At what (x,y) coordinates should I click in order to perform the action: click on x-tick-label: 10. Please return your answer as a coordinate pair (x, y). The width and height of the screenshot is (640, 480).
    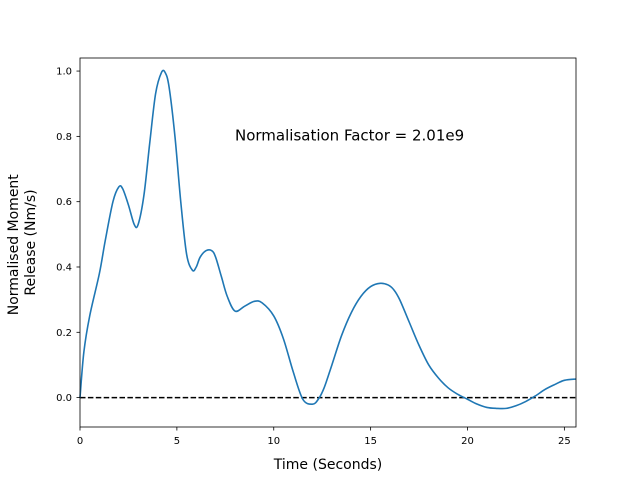
    Looking at the image, I should click on (273, 441).